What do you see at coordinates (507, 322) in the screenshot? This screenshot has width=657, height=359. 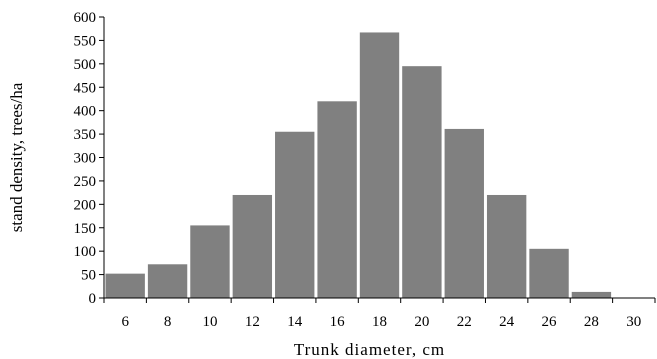 I see `x-tick-label: 24` at bounding box center [507, 322].